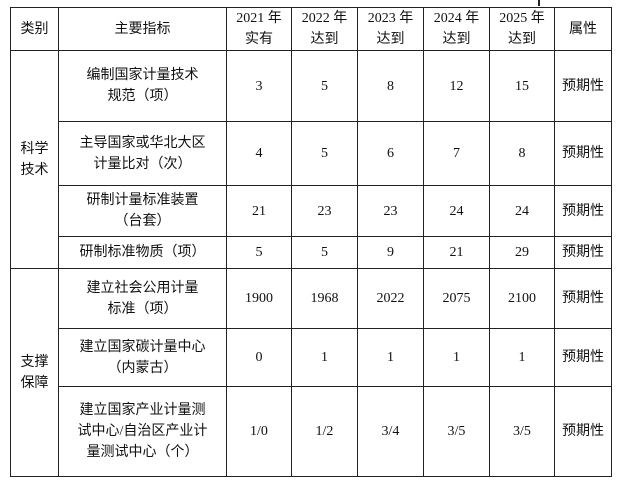 This screenshot has height=483, width=629. What do you see at coordinates (390, 29) in the screenshot?
I see `column-header: 2023 年达到` at bounding box center [390, 29].